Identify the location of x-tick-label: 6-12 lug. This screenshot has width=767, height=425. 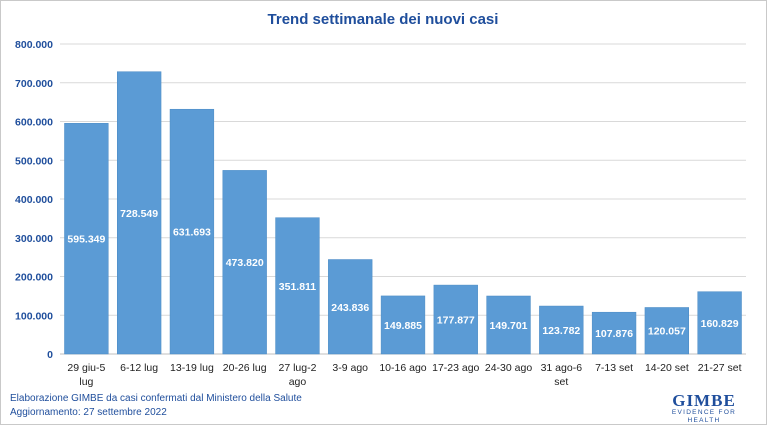
(139, 368).